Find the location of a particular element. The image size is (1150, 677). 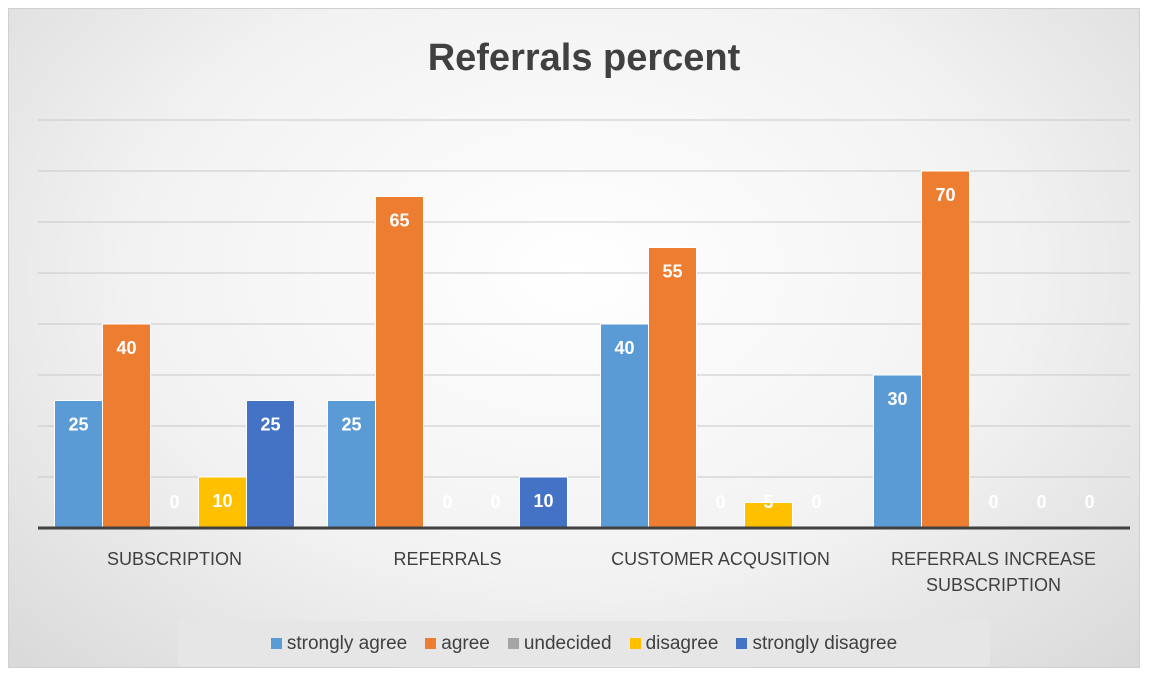

legend-item: strongly disagree is located at coordinates (816, 644).